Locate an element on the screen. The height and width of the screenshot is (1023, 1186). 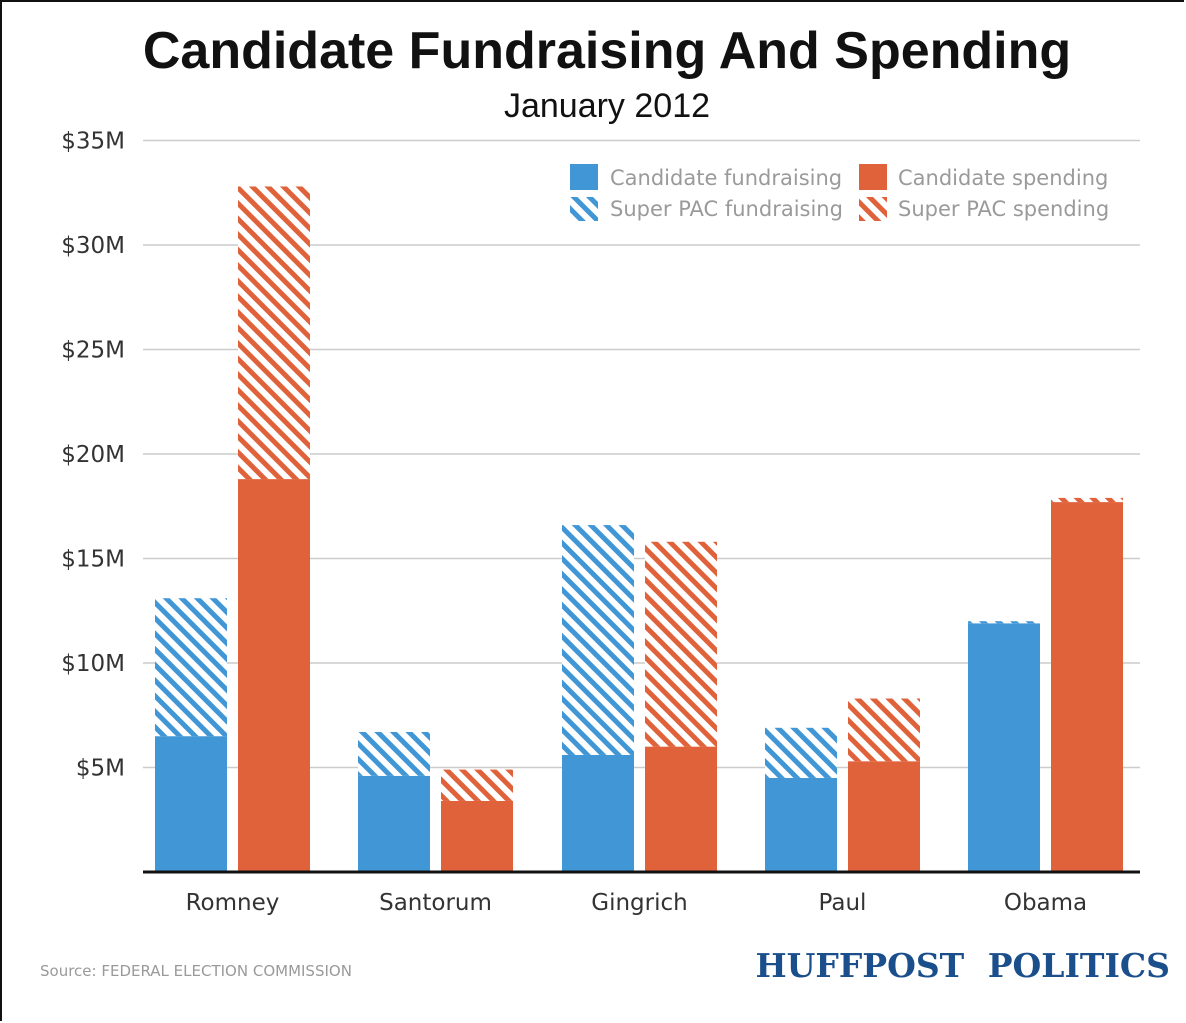
brand-politics: POLITICS is located at coordinates (1079, 965).